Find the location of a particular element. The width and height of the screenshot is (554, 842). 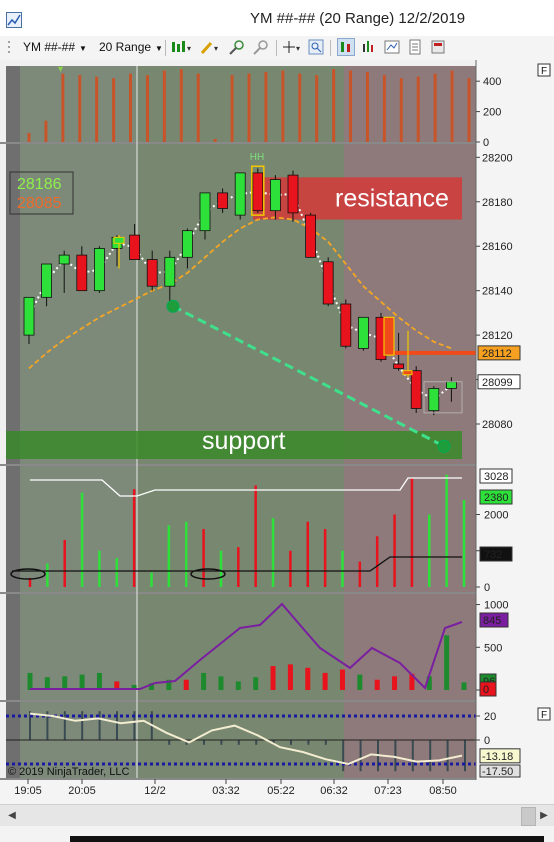

chevron-down-icon: ▼ is located at coordinates (83, 48).